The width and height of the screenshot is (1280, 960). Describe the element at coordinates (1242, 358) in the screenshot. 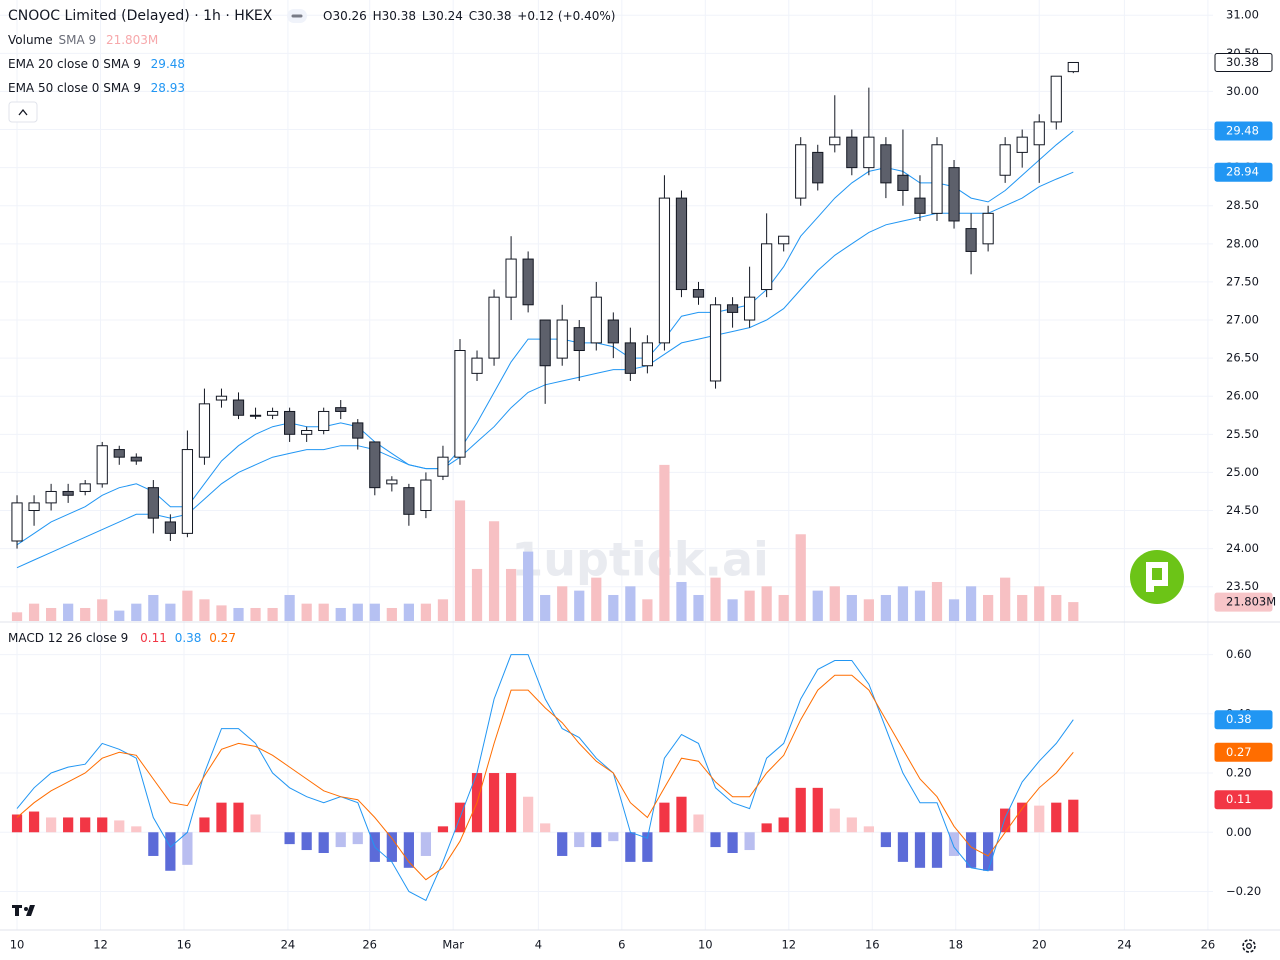

I see `y-tick-label: 26.50` at that location.